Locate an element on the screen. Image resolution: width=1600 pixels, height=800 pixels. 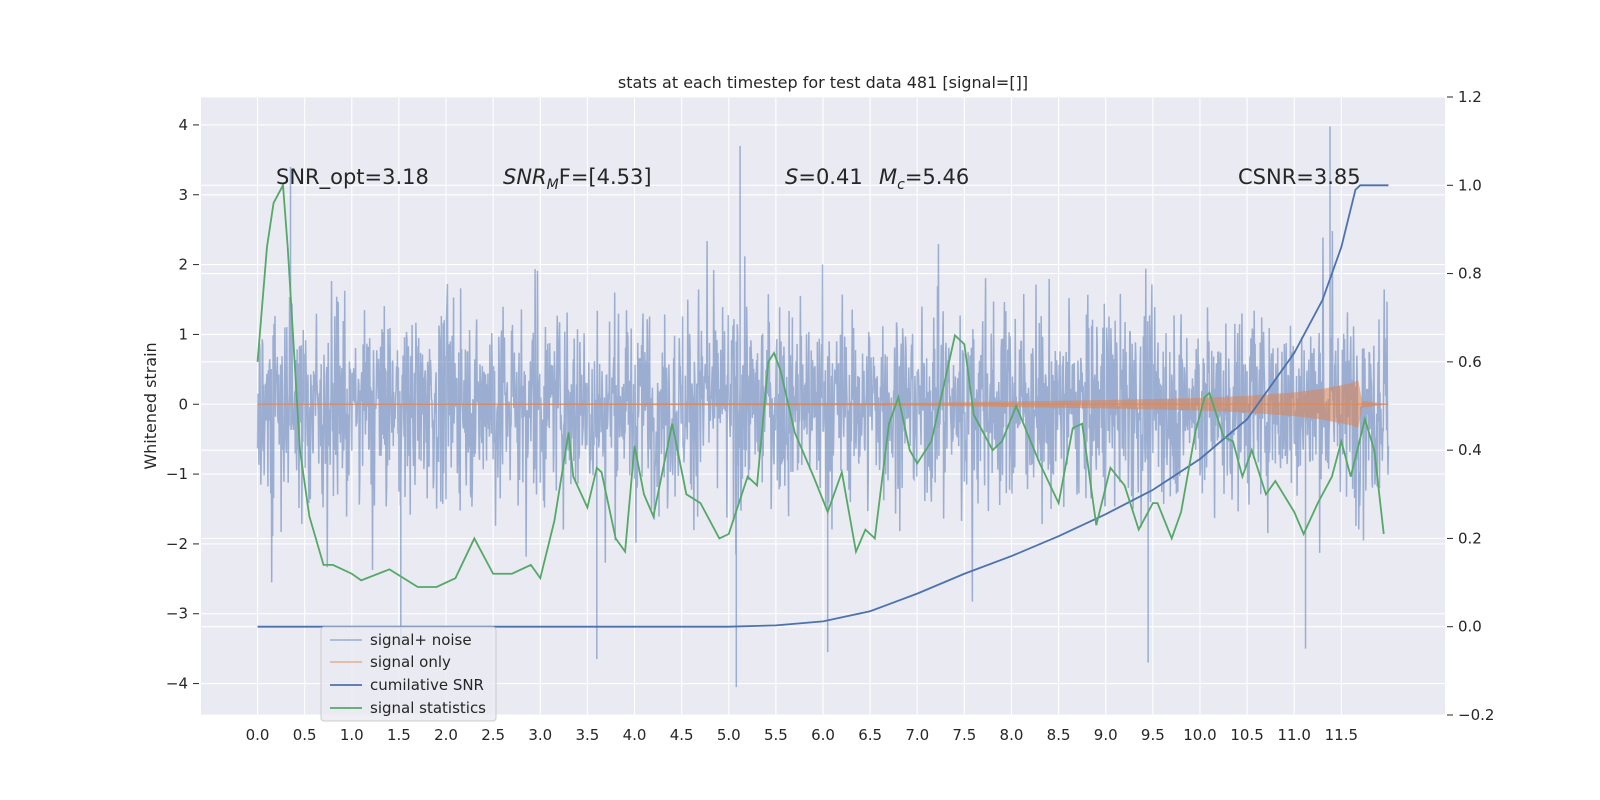
y2-tick-label: 0.4 is located at coordinates (1470, 450).